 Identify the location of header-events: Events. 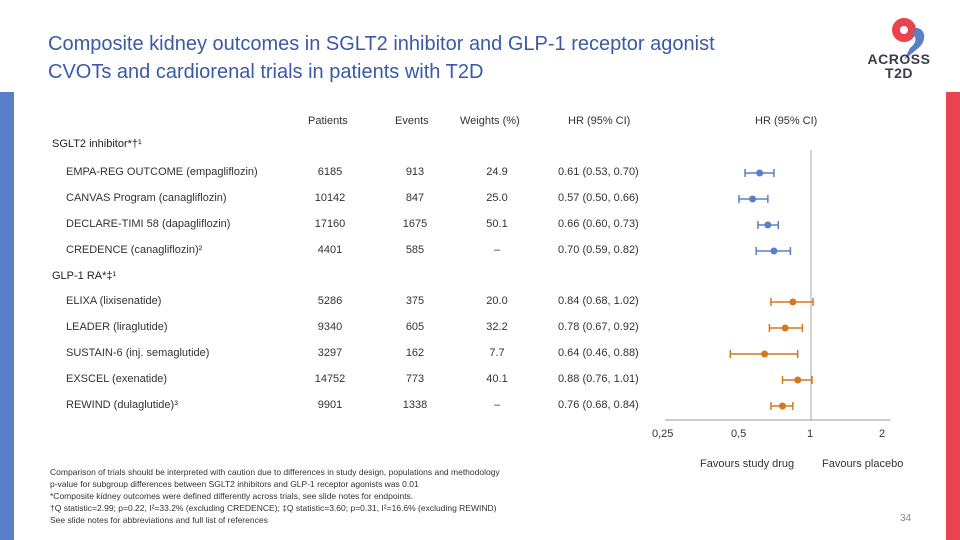
(412, 121).